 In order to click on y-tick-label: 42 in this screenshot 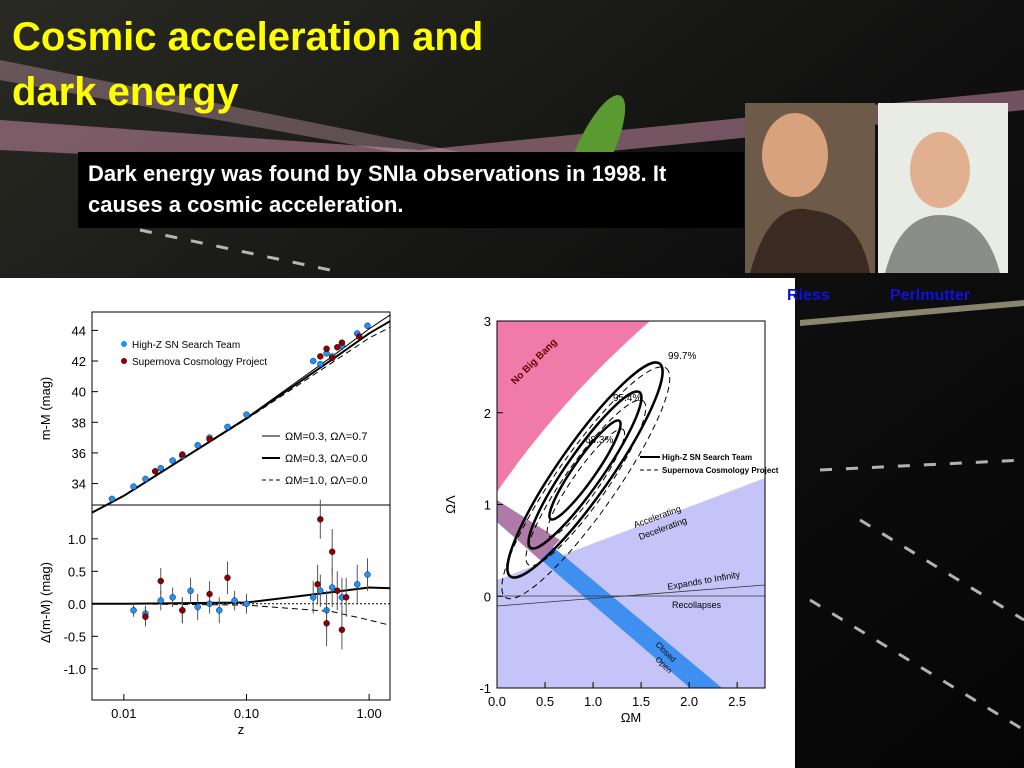, I will do `click(79, 361)`.